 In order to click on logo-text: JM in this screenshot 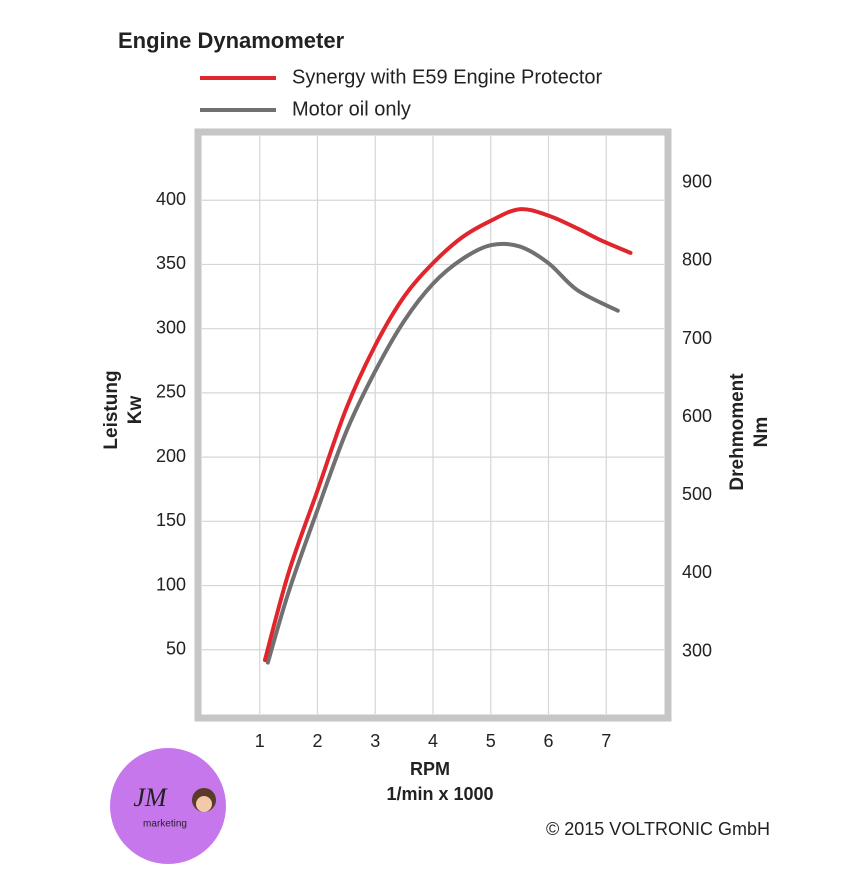, I will do `click(150, 797)`.